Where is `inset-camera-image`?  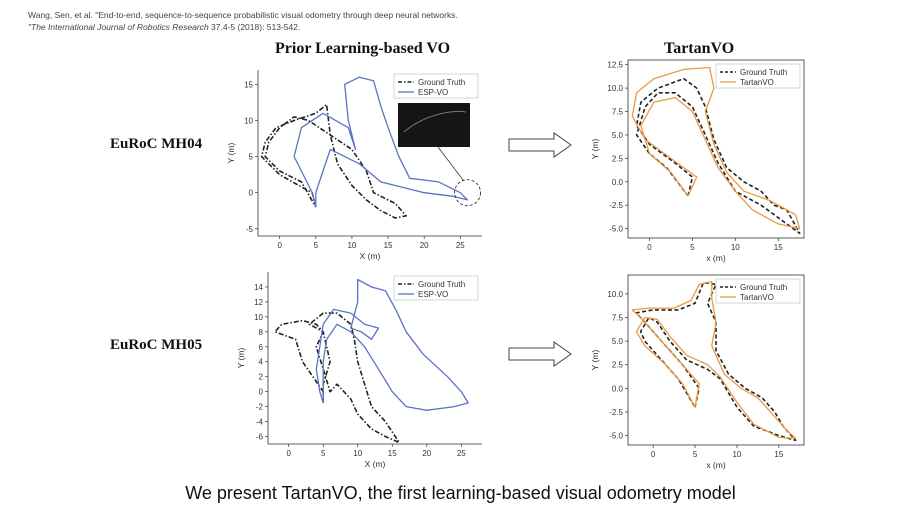 inset-camera-image is located at coordinates (434, 125).